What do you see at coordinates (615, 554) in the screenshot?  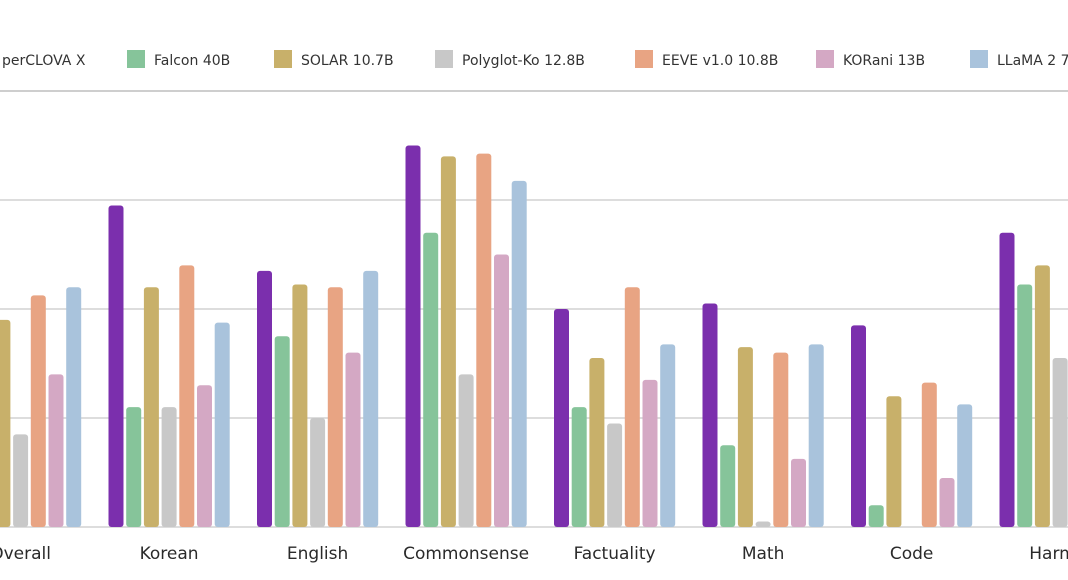 I see `category-label: Factuality` at bounding box center [615, 554].